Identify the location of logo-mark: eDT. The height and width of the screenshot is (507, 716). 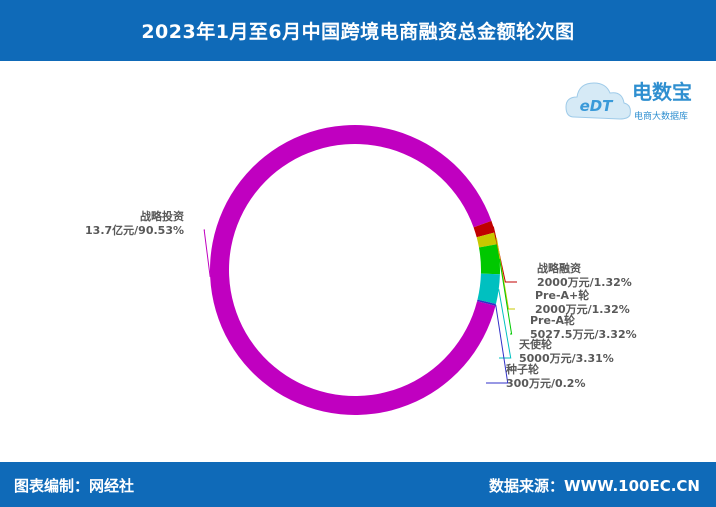
(597, 106).